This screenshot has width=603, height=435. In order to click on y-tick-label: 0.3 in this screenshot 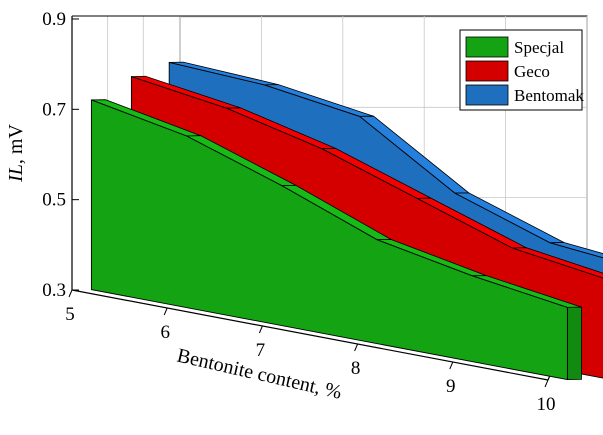, I will do `click(54, 290)`.